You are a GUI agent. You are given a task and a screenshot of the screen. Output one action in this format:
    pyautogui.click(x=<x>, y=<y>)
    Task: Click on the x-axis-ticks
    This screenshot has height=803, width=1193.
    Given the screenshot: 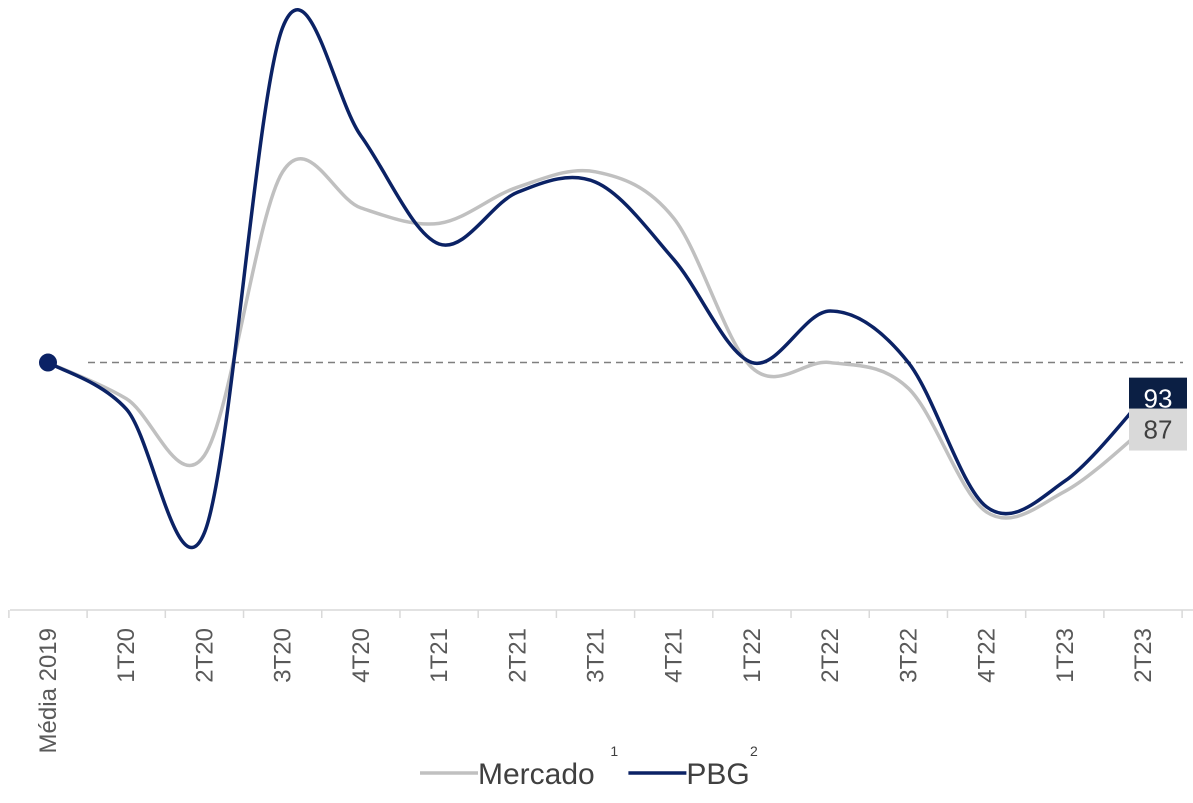 What is the action you would take?
    pyautogui.click(x=595, y=614)
    